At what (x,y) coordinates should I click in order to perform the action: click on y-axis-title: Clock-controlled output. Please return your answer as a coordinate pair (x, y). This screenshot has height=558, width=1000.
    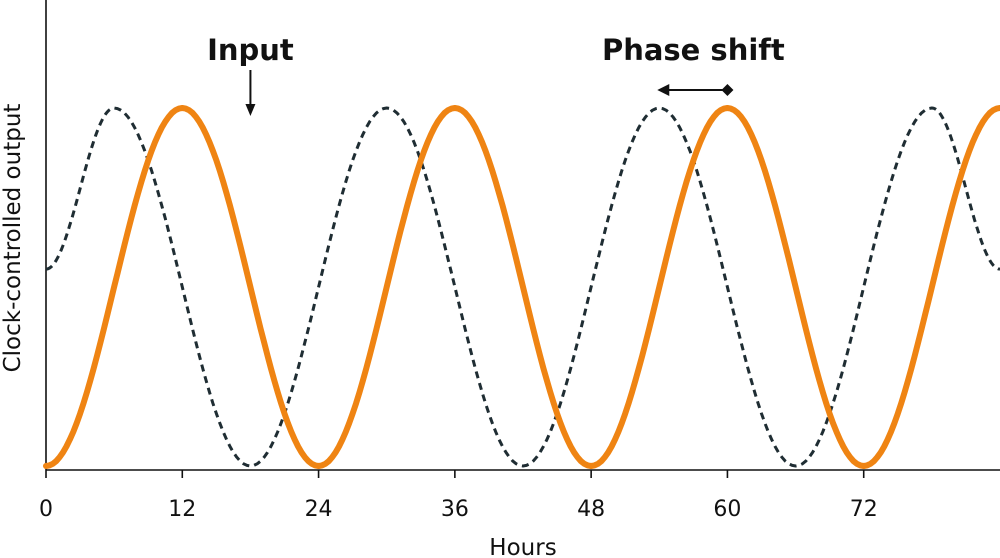
    Looking at the image, I should click on (13, 238).